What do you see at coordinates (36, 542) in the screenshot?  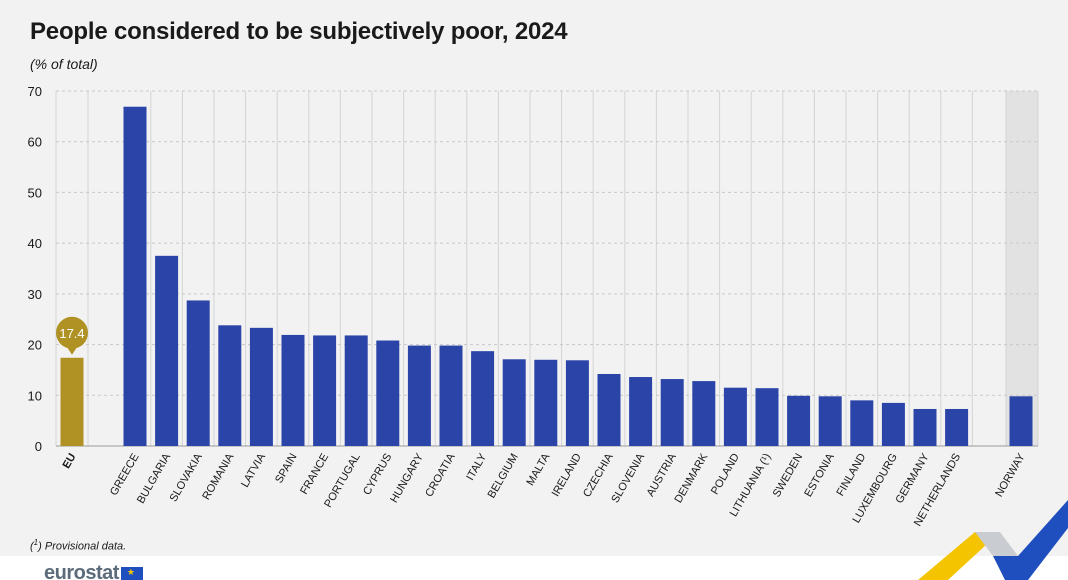 I see `footnote-marker: 1` at bounding box center [36, 542].